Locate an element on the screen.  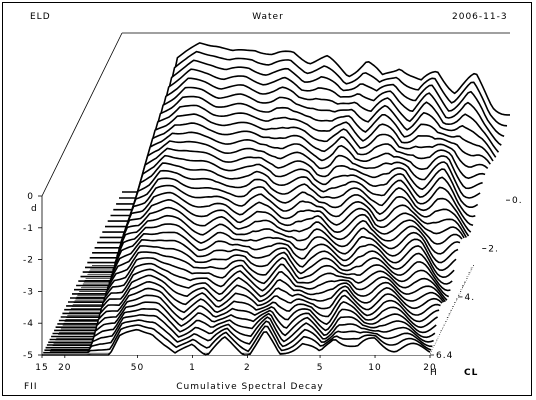
y-tick-label: -3 is located at coordinates (28, 292).